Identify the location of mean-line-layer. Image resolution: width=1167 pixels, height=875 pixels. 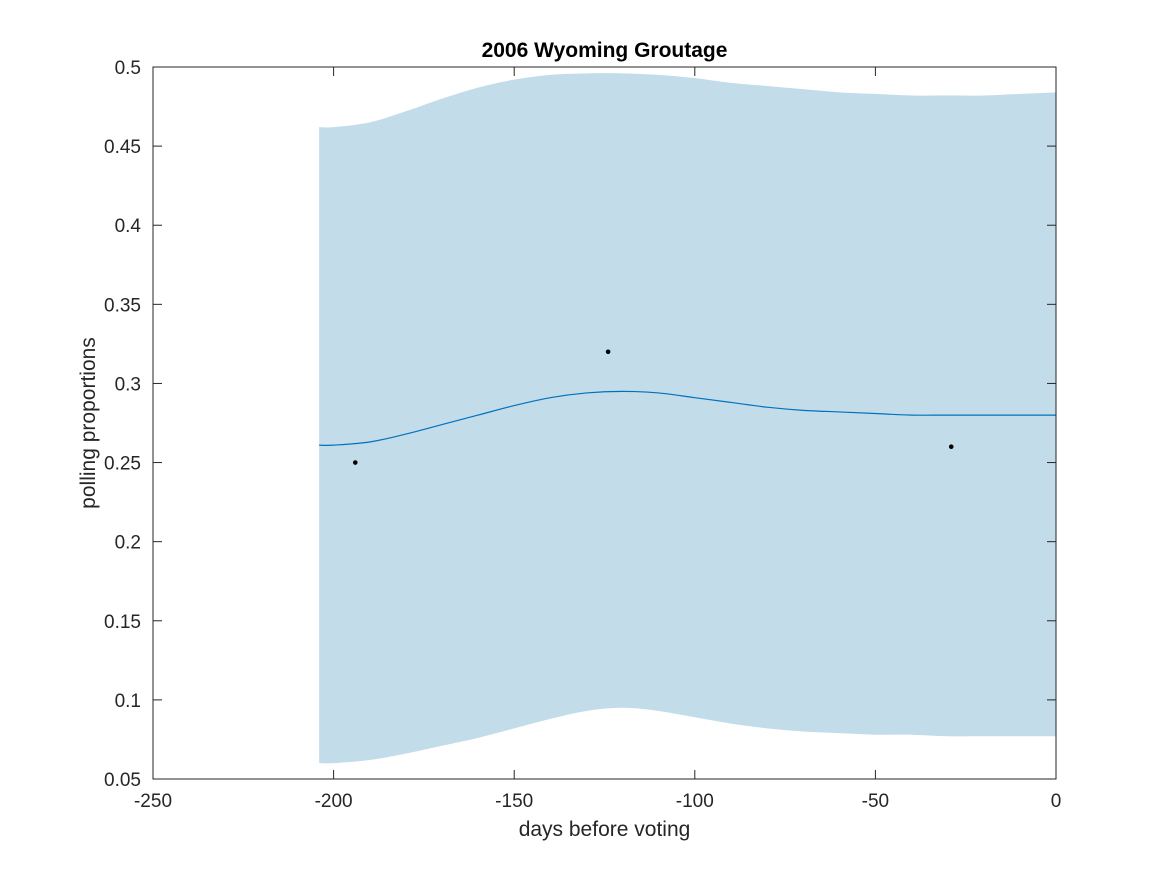
(687, 418).